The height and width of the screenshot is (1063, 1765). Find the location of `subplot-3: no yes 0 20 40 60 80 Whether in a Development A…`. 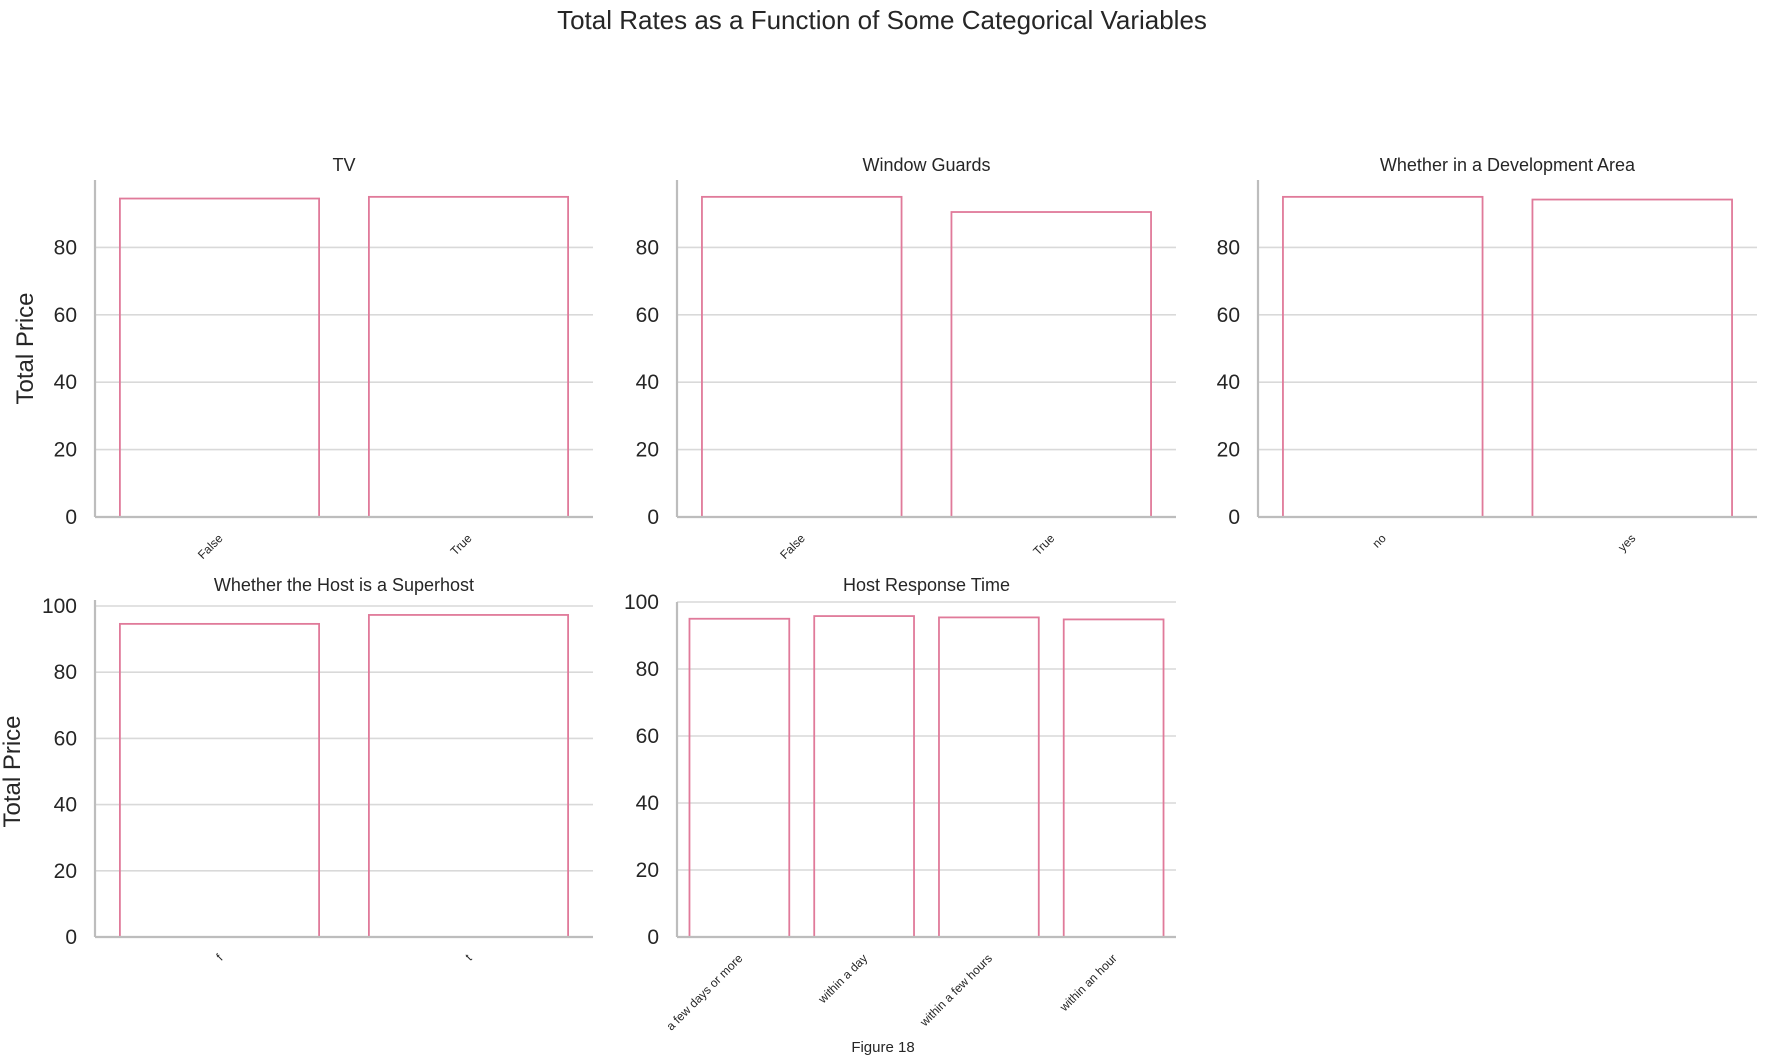

subplot-3: no yes 0 20 40 60 80 Whether in a Development A… is located at coordinates (1487, 354).